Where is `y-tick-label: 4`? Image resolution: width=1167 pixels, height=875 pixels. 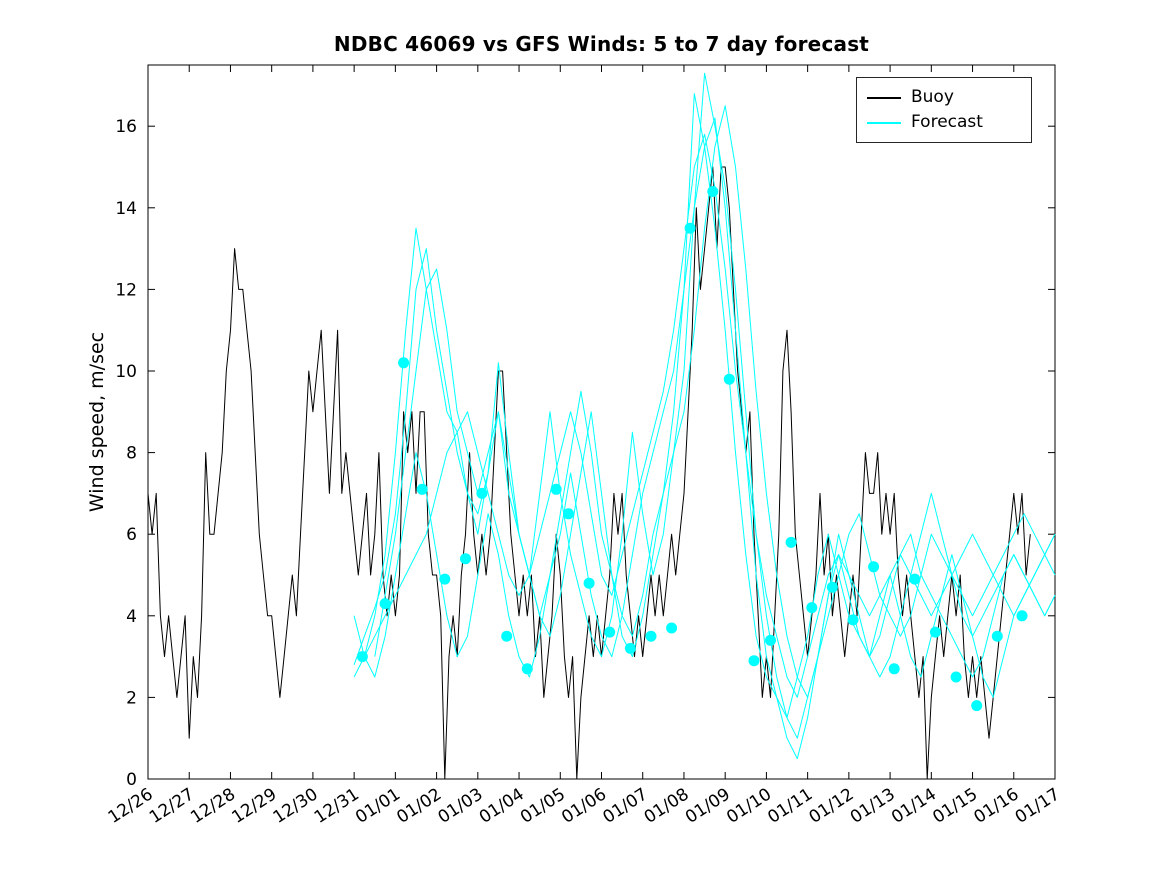 y-tick-label: 4 is located at coordinates (131, 617).